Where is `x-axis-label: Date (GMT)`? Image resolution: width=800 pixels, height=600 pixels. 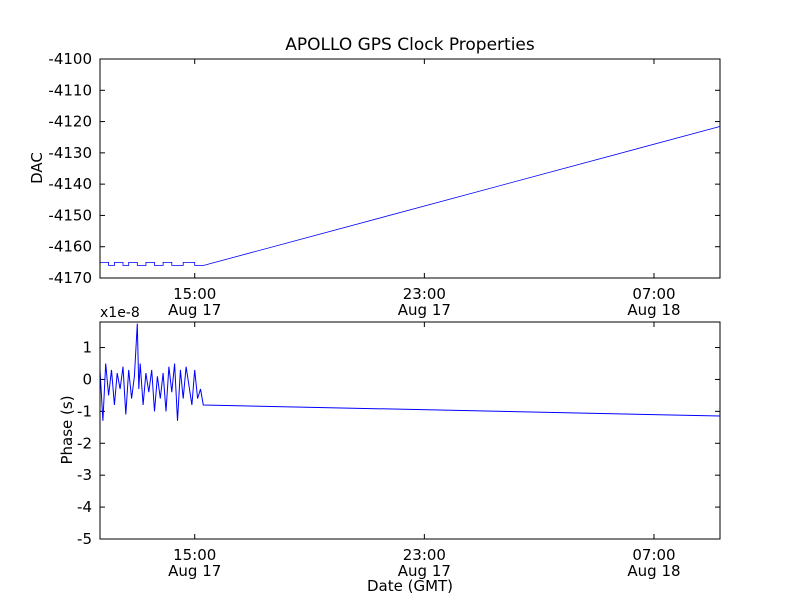
x-axis-label: Date (GMT) is located at coordinates (410, 586).